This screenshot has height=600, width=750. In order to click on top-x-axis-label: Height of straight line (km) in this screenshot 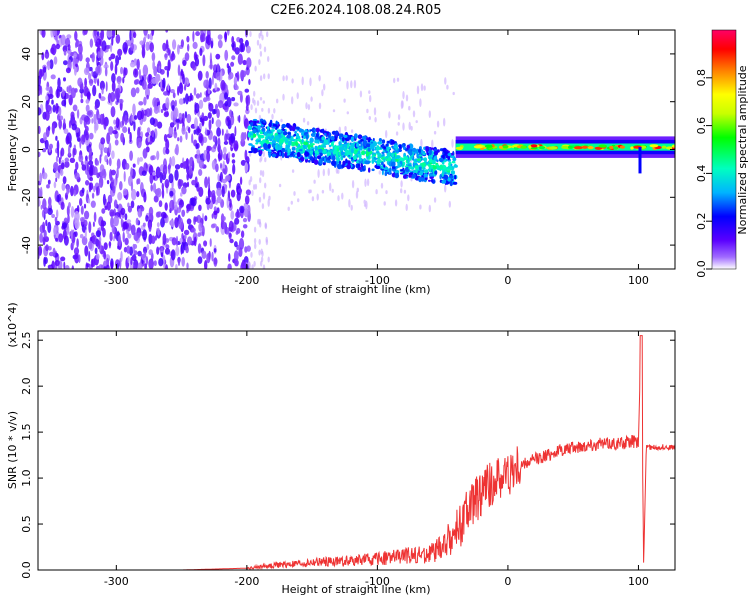, I will do `click(355, 289)`.